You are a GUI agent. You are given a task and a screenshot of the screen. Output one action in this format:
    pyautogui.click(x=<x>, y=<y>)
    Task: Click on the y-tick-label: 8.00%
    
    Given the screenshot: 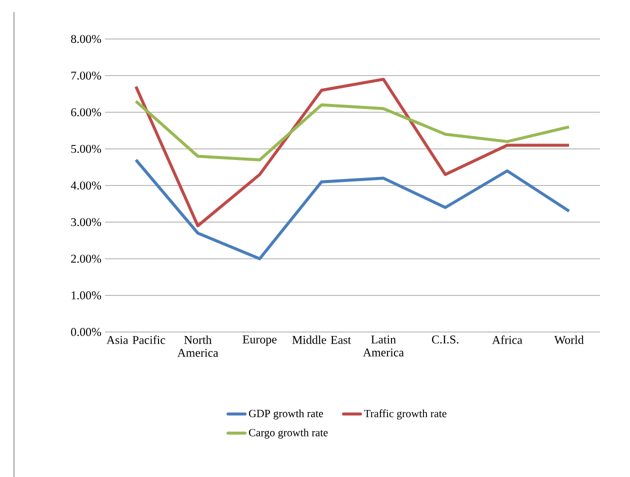 What is the action you would take?
    pyautogui.click(x=86, y=39)
    